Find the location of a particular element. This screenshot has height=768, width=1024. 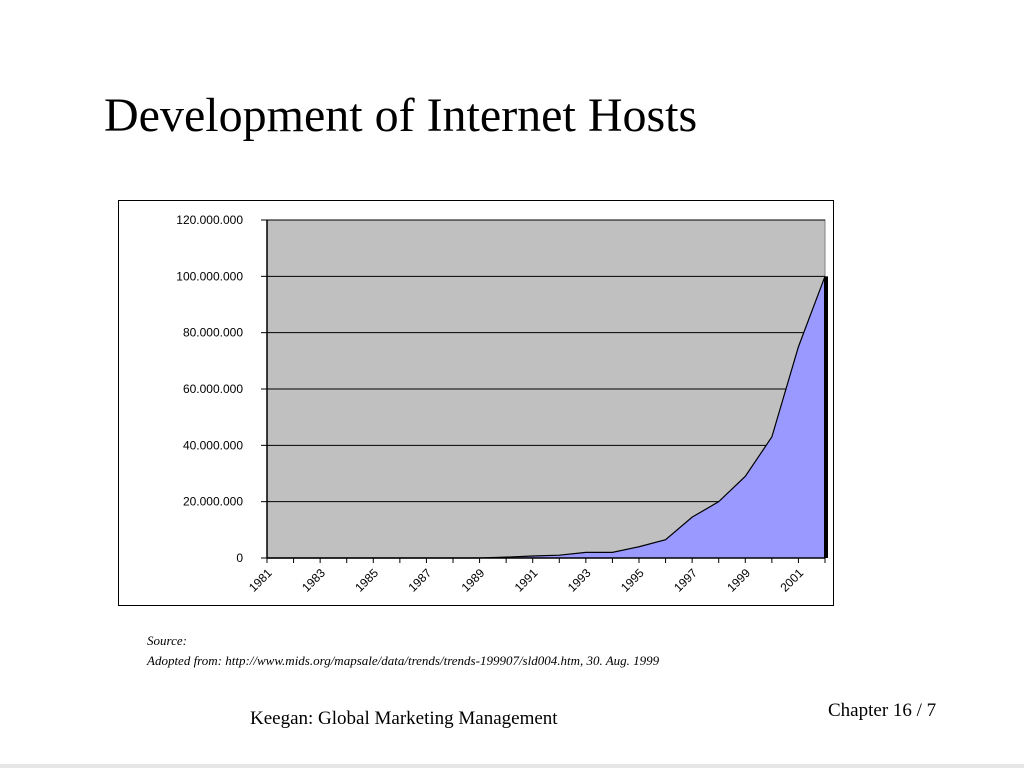

x-tick-label-10: 2001 is located at coordinates (791, 580).